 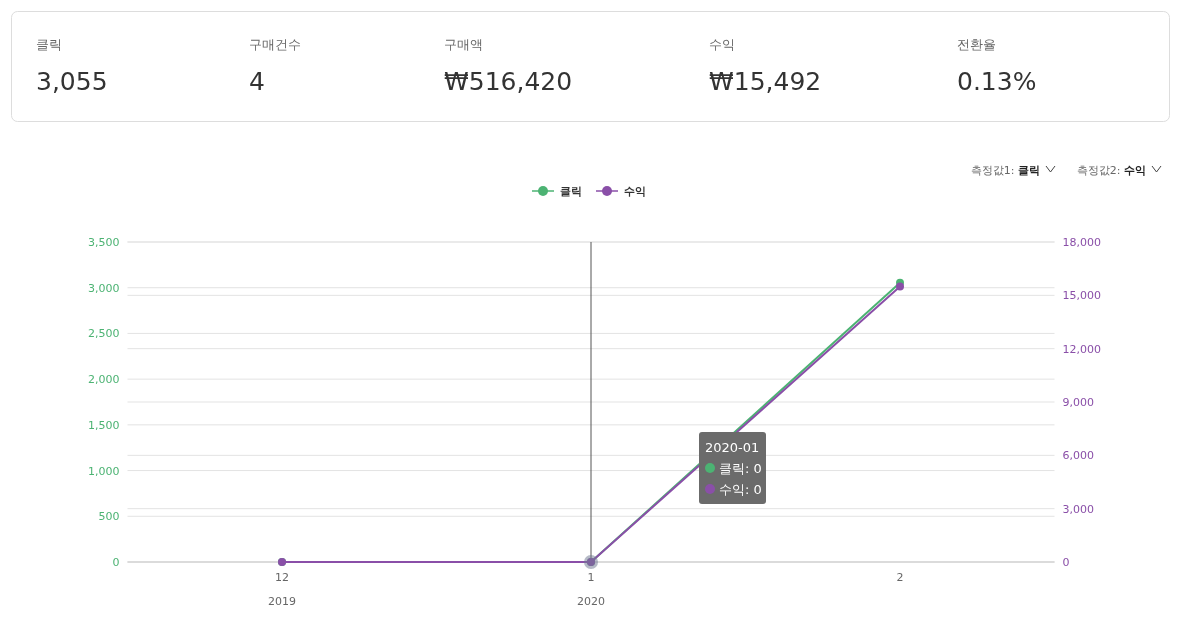 I want to click on x-tick-label: 2, so click(x=900, y=577).